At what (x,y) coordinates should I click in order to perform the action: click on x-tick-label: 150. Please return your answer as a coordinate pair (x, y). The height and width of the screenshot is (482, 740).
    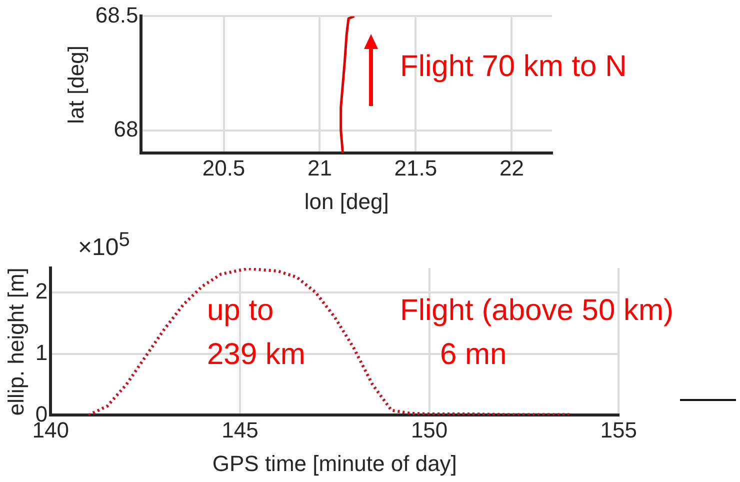
    Looking at the image, I should click on (429, 429).